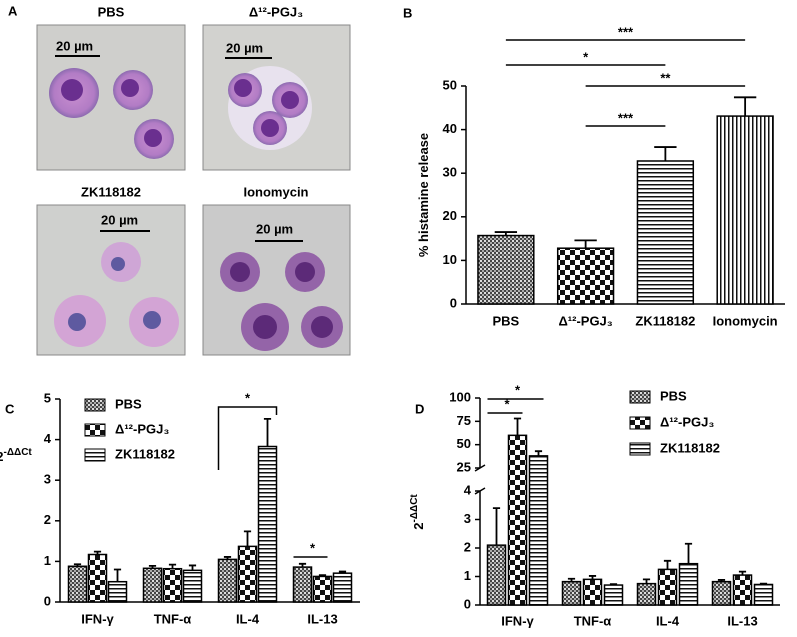  I want to click on y-tick-label: 0, so click(47, 600).